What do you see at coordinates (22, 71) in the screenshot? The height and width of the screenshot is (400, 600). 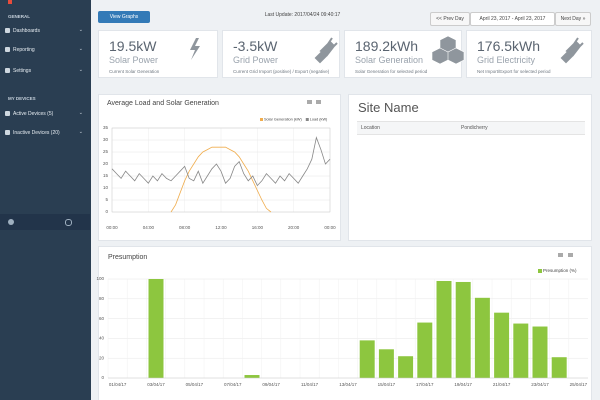 I see `nav-label: Settings` at bounding box center [22, 71].